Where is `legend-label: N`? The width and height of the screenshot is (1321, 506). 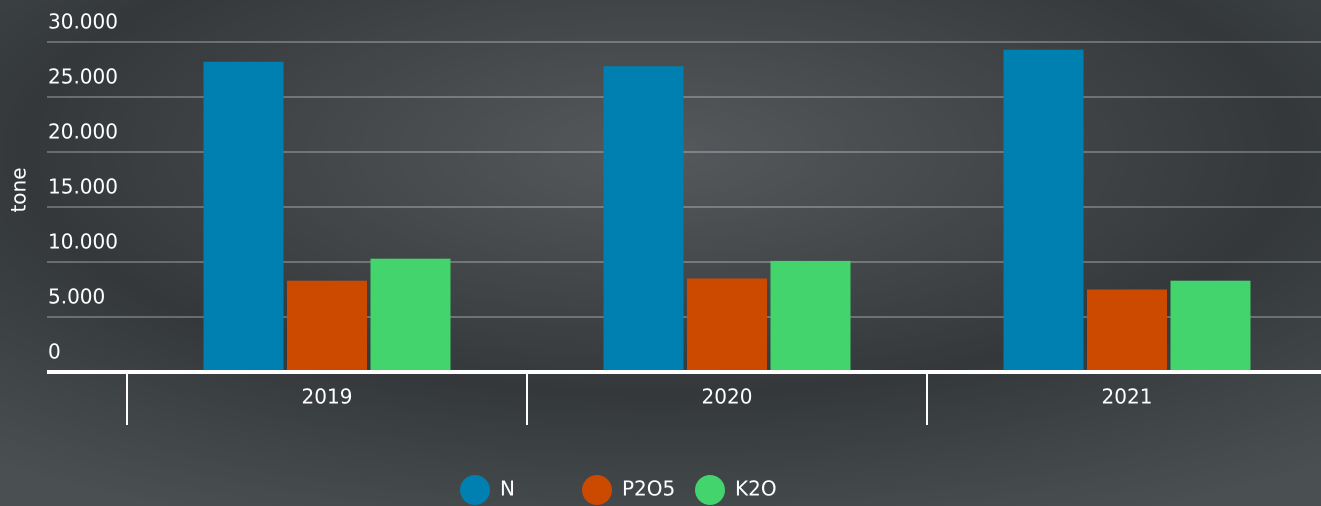 legend-label: N is located at coordinates (507, 489).